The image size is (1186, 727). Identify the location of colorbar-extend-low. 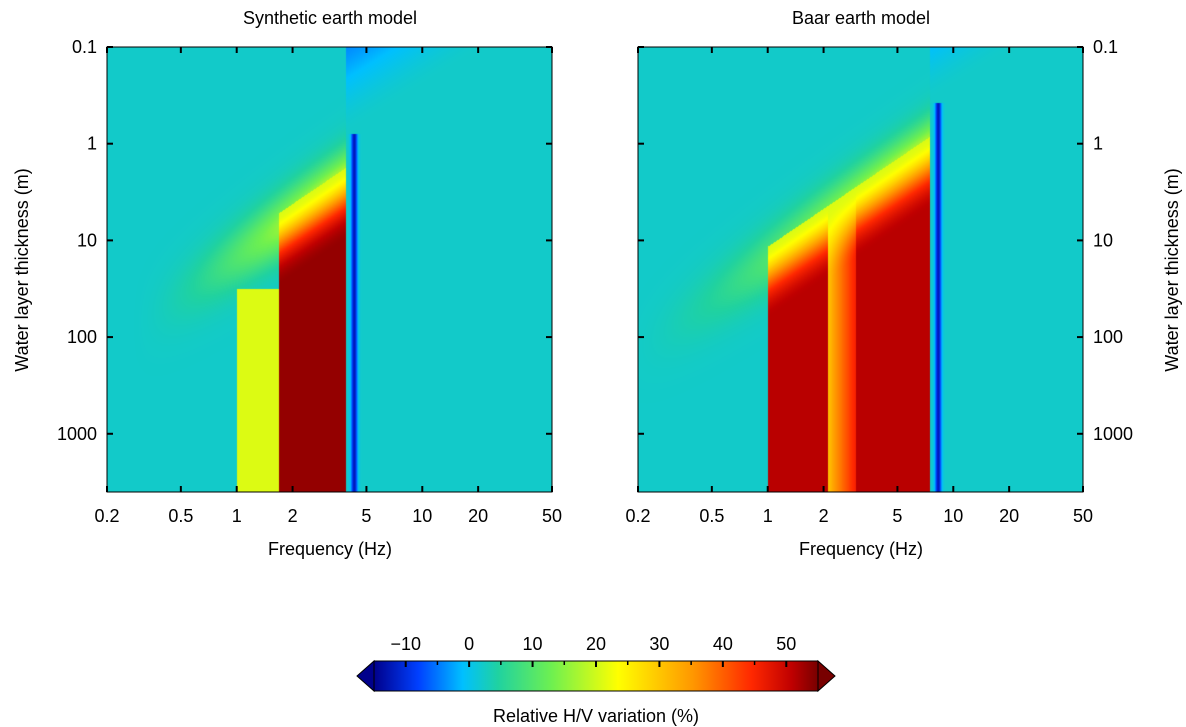
(365, 676).